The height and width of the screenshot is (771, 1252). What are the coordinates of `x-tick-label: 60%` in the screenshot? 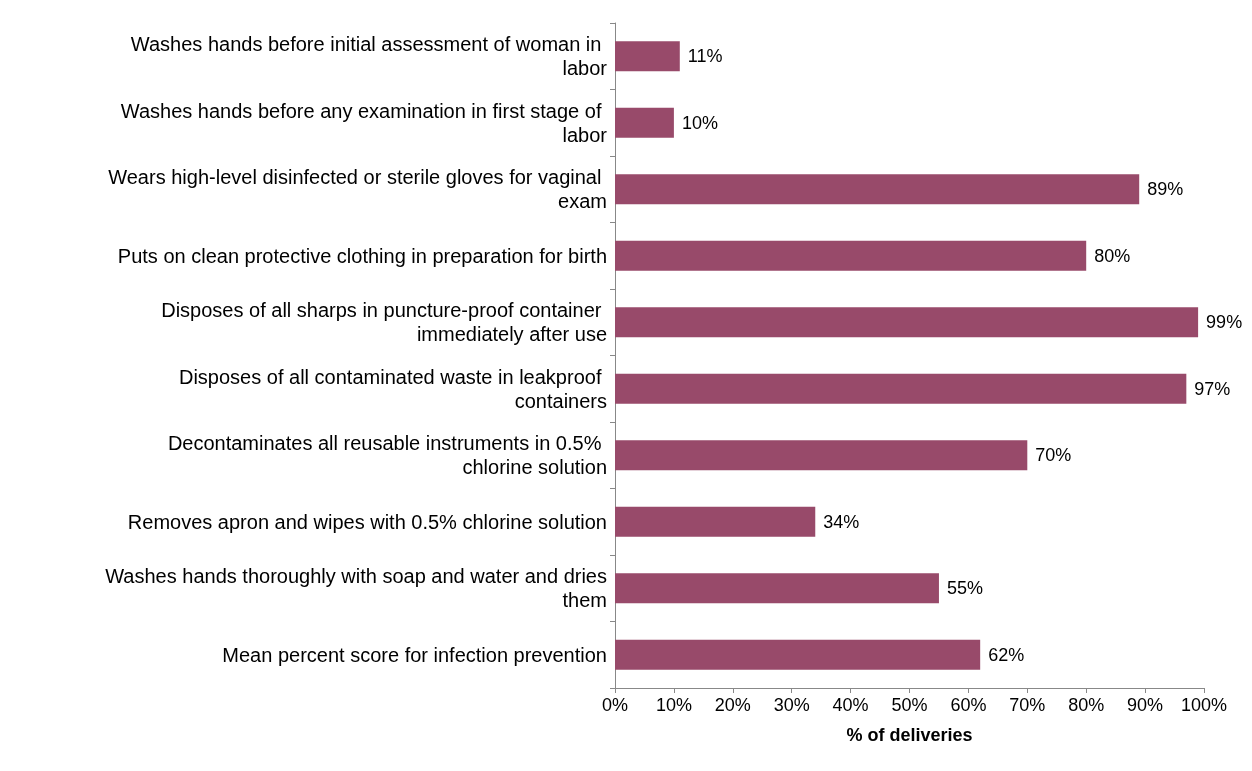 It's located at (968, 705).